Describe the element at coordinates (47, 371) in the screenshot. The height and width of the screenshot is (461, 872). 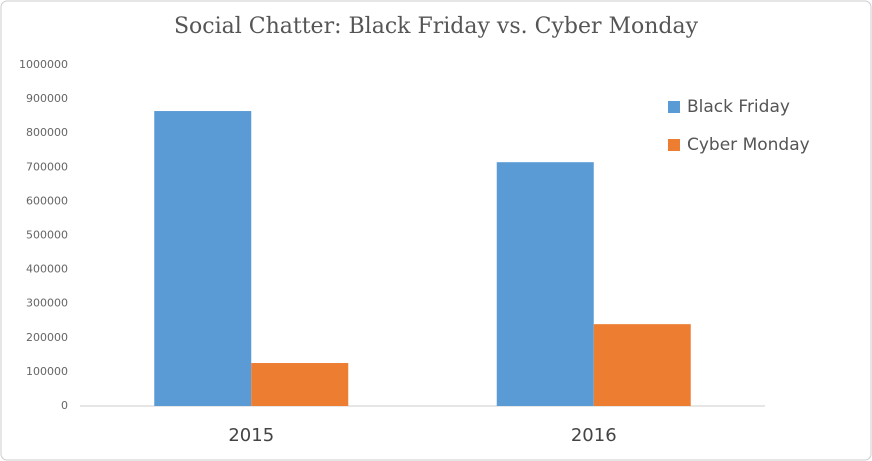
I see `y-tick-label: 100000` at that location.